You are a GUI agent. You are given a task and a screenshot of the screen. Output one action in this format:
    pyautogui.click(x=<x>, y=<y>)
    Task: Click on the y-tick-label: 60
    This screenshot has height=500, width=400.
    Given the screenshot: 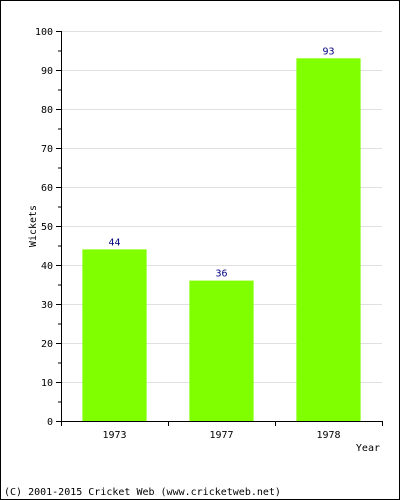 What is the action you would take?
    pyautogui.click(x=47, y=188)
    